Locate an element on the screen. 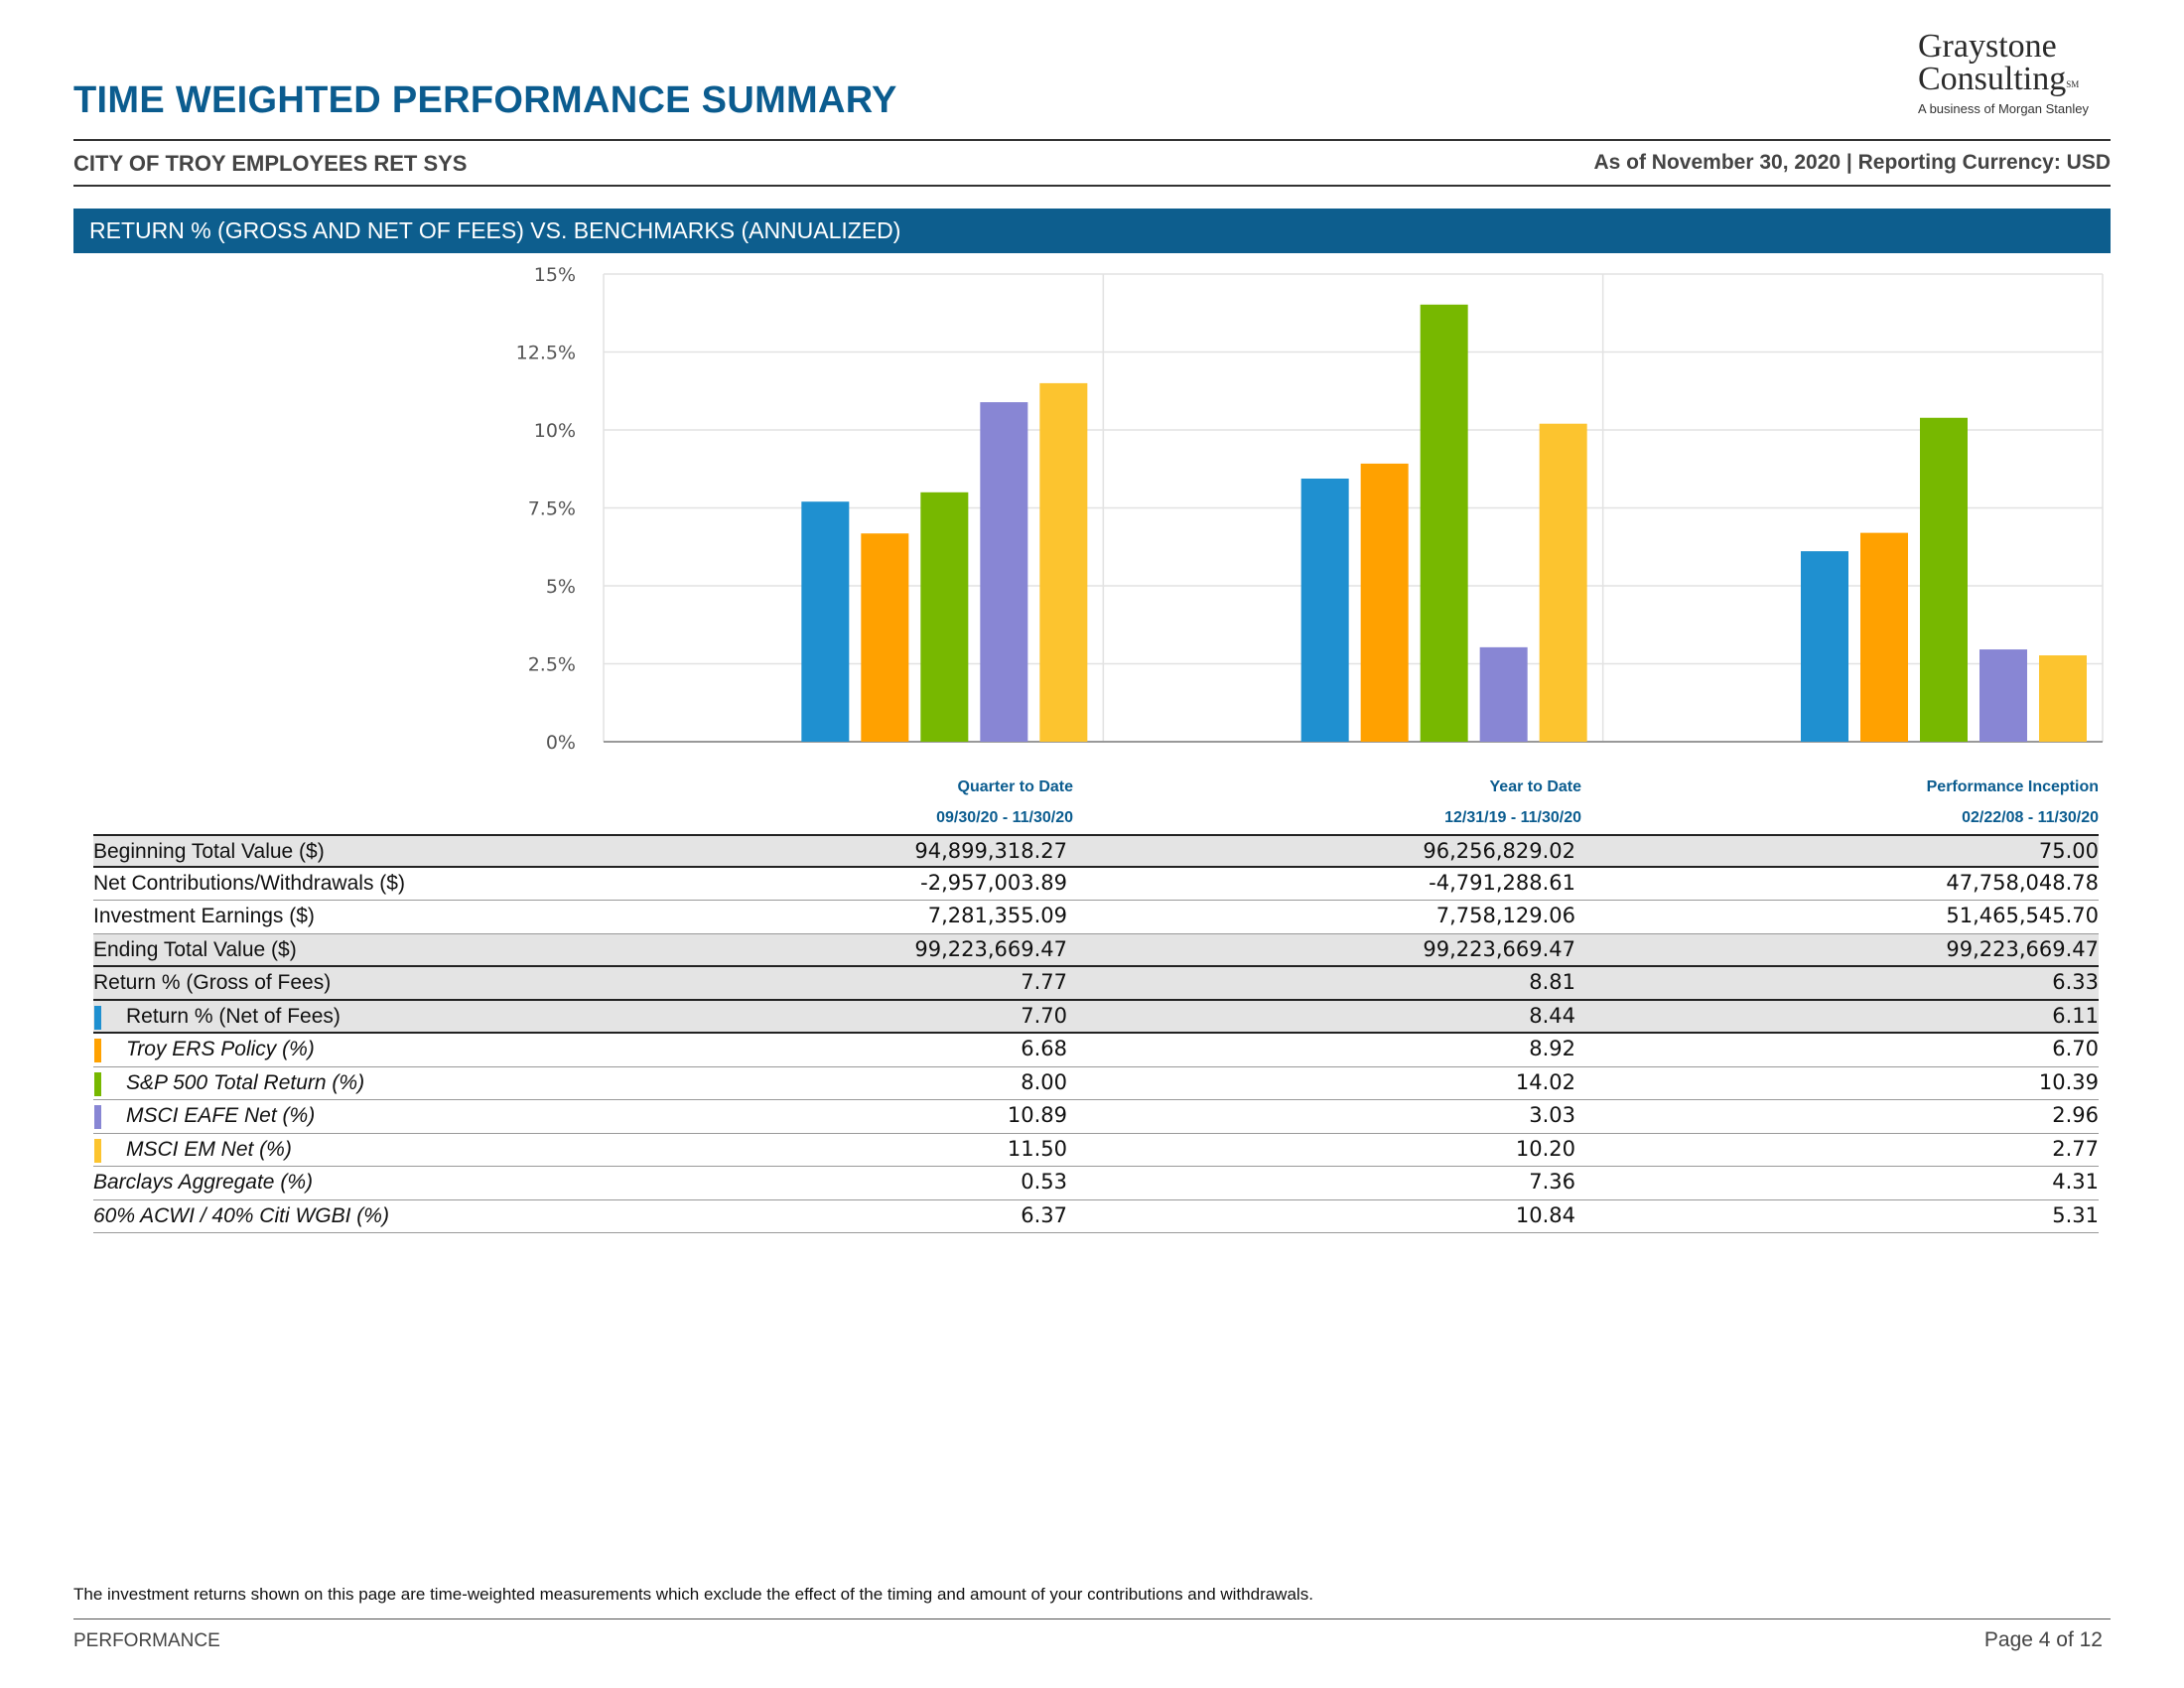 The width and height of the screenshot is (2184, 1688). cell-ytd: 96,256,829.02 is located at coordinates (1499, 851).